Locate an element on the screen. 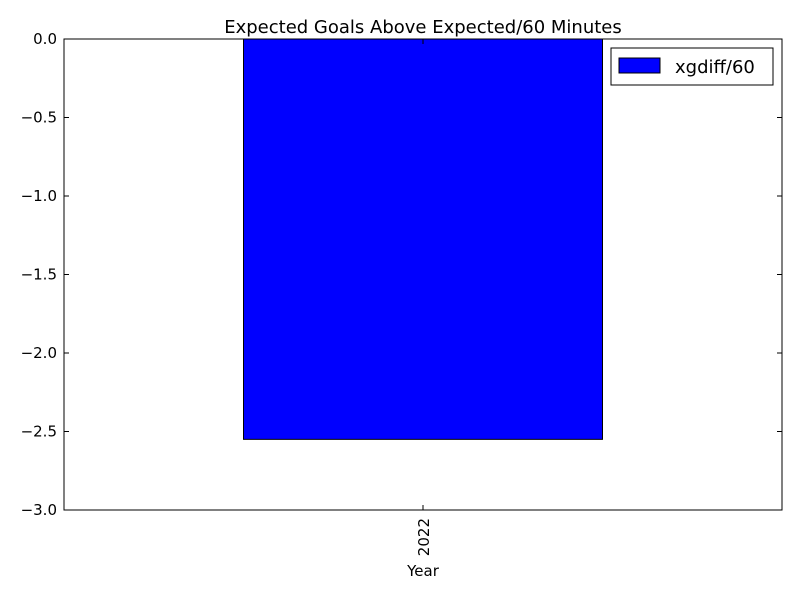 This screenshot has width=800, height=604. y-tick-label: −2.5 is located at coordinates (39, 432).